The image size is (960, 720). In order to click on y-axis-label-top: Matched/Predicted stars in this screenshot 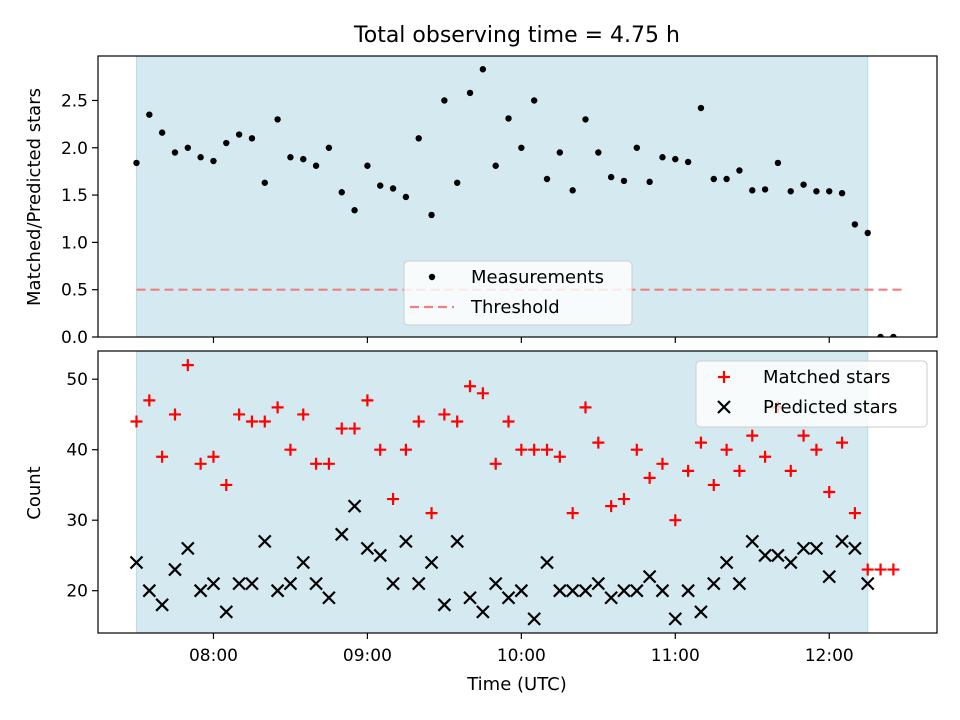, I will do `click(34, 197)`.